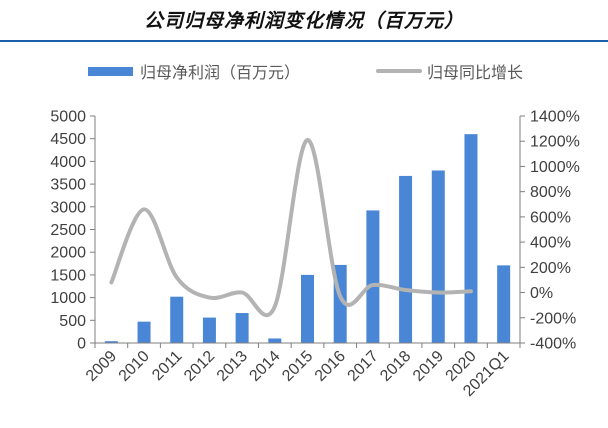 The image size is (608, 428). I want to click on left-tick-label: 3500, so click(68, 185).